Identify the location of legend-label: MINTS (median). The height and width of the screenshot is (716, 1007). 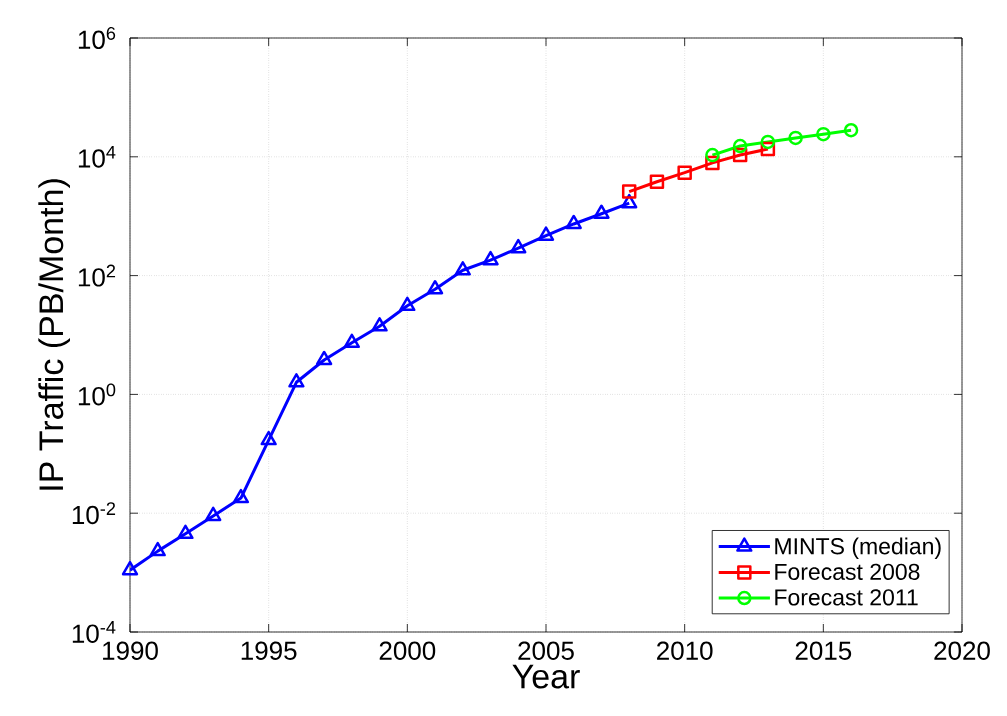
(858, 548).